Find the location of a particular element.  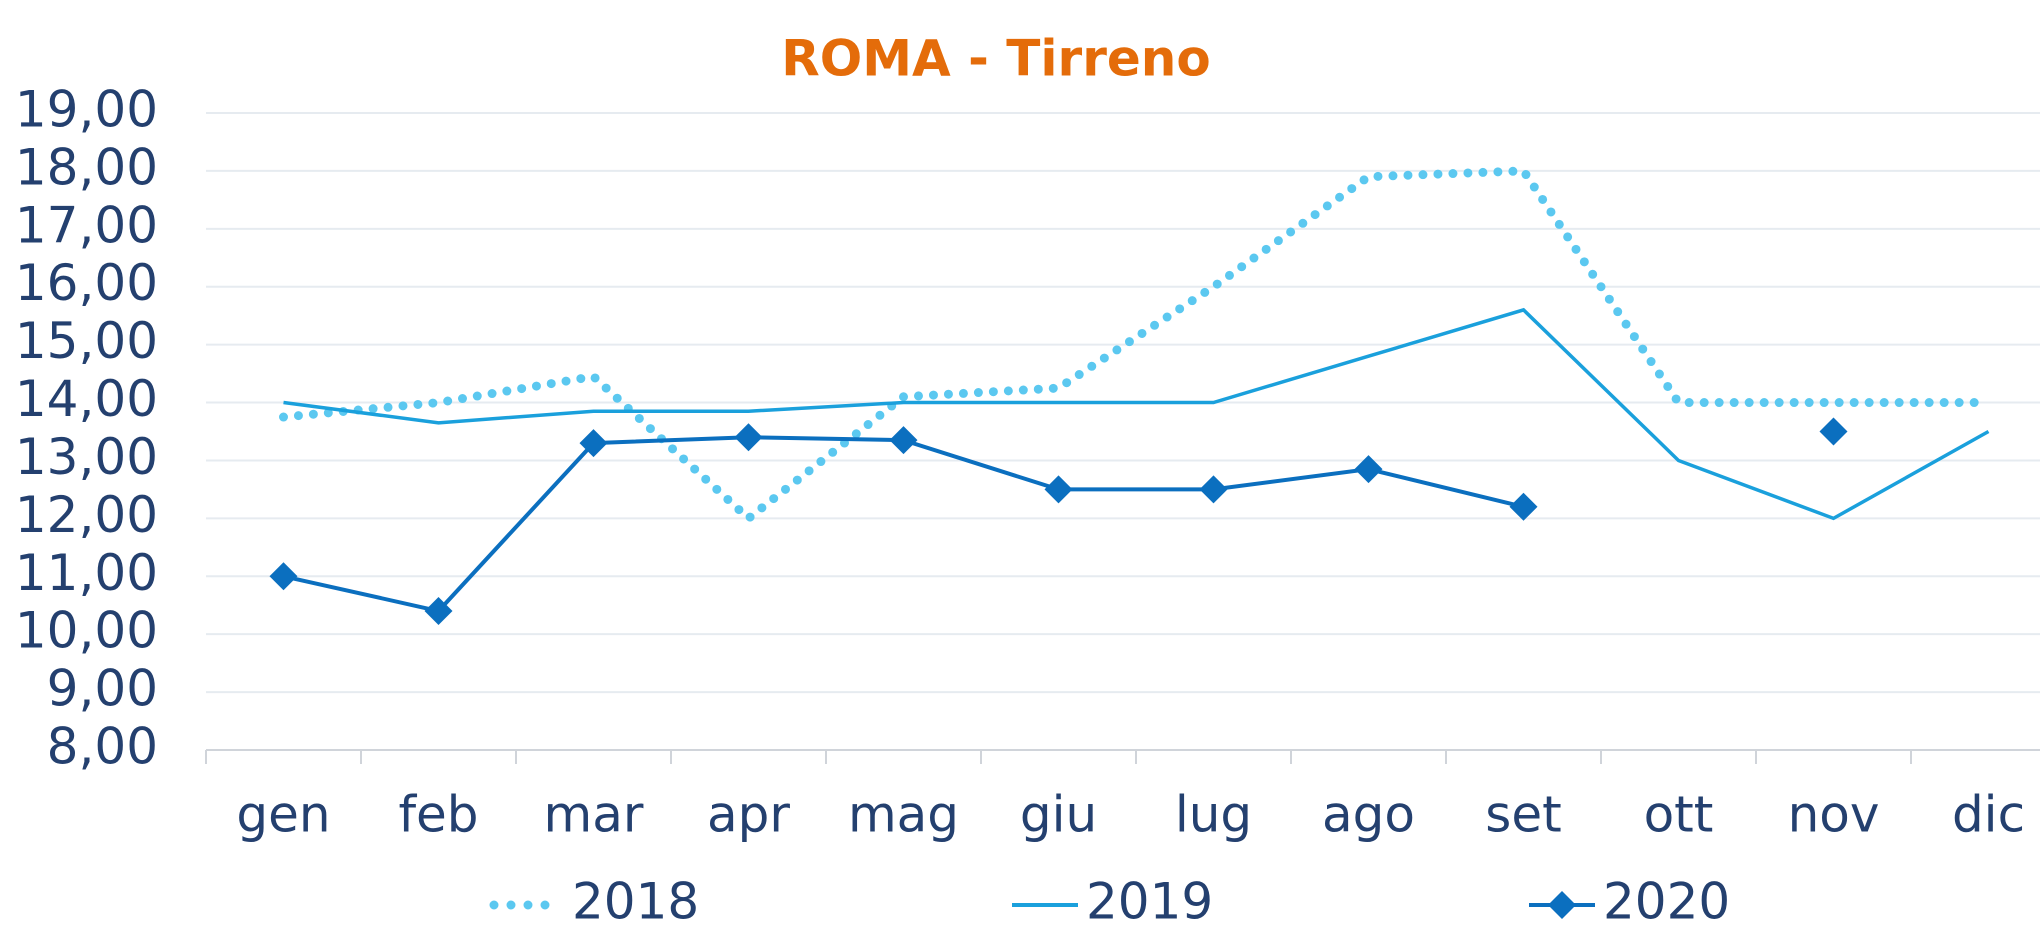

y-tick-label: 19,00 is located at coordinates (86, 110).